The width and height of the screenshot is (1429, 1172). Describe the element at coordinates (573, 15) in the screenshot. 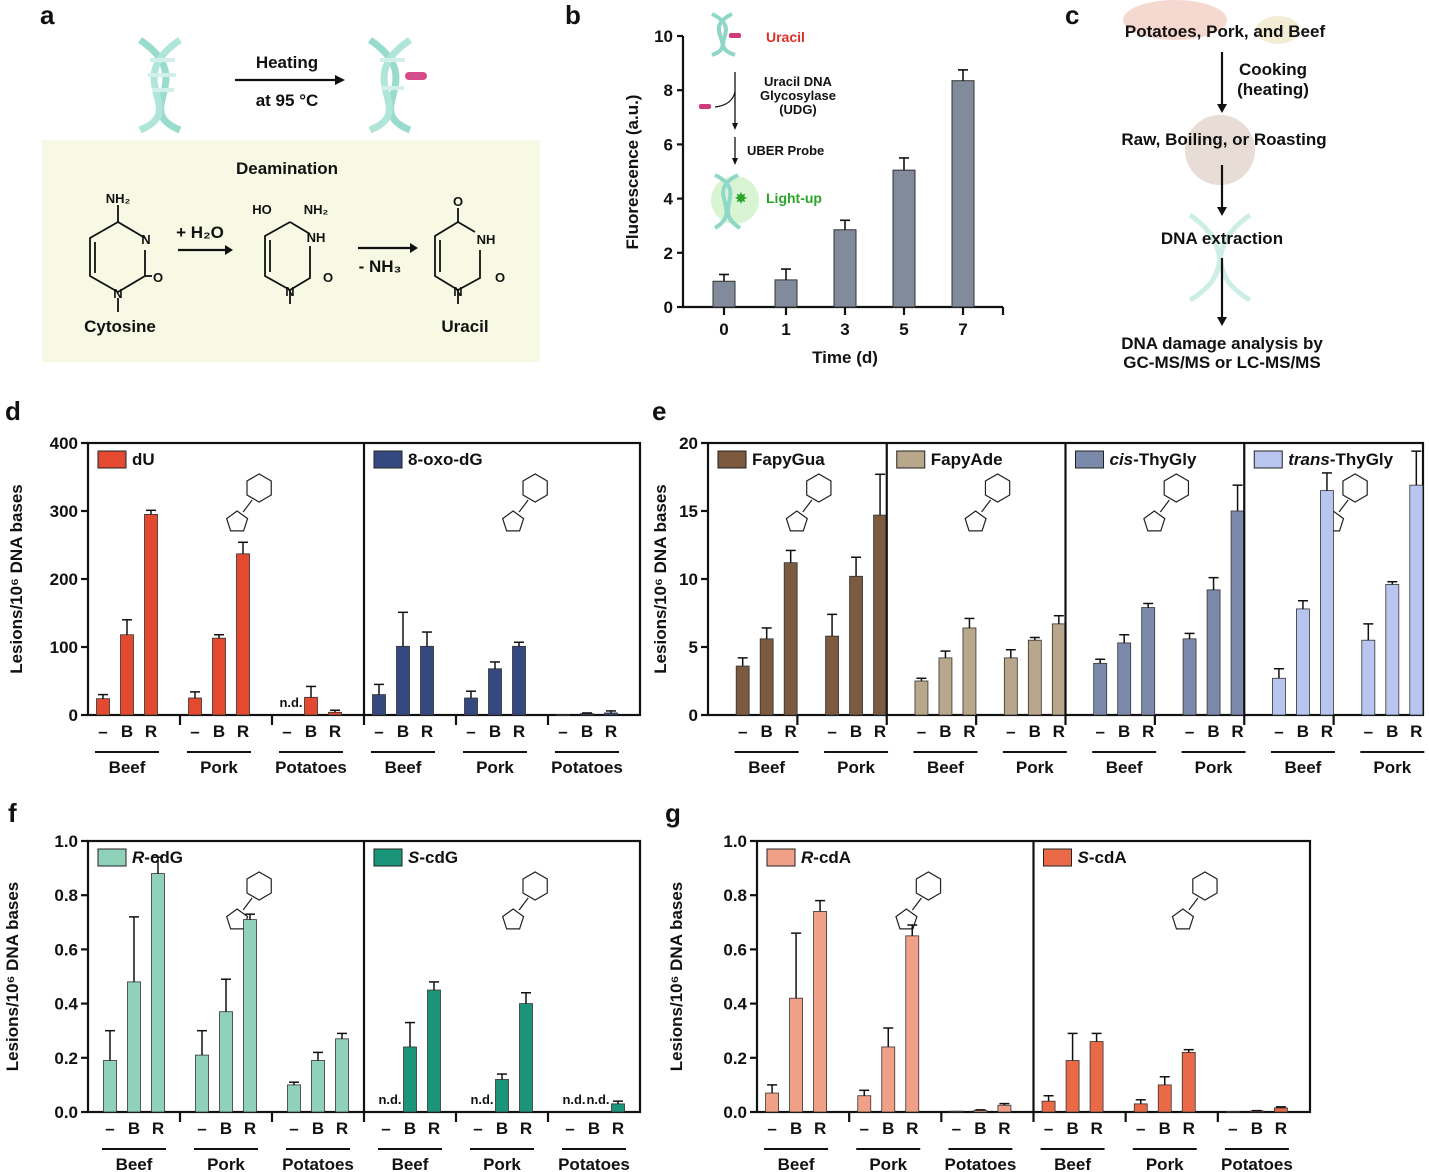

I see `panel-label-b: b` at that location.